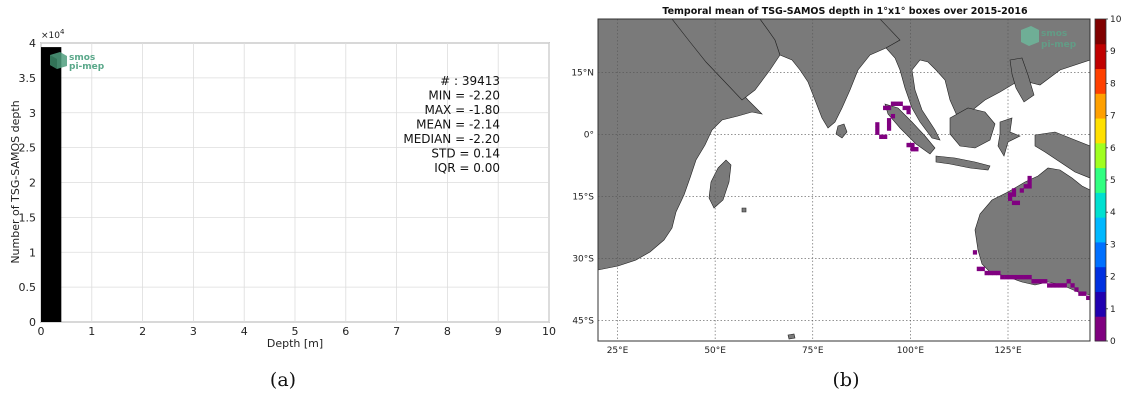 Image resolution: width=1128 pixels, height=394 pixels. What do you see at coordinates (1113, 278) in the screenshot?
I see `colorbar-tick-label: 2` at bounding box center [1113, 278].